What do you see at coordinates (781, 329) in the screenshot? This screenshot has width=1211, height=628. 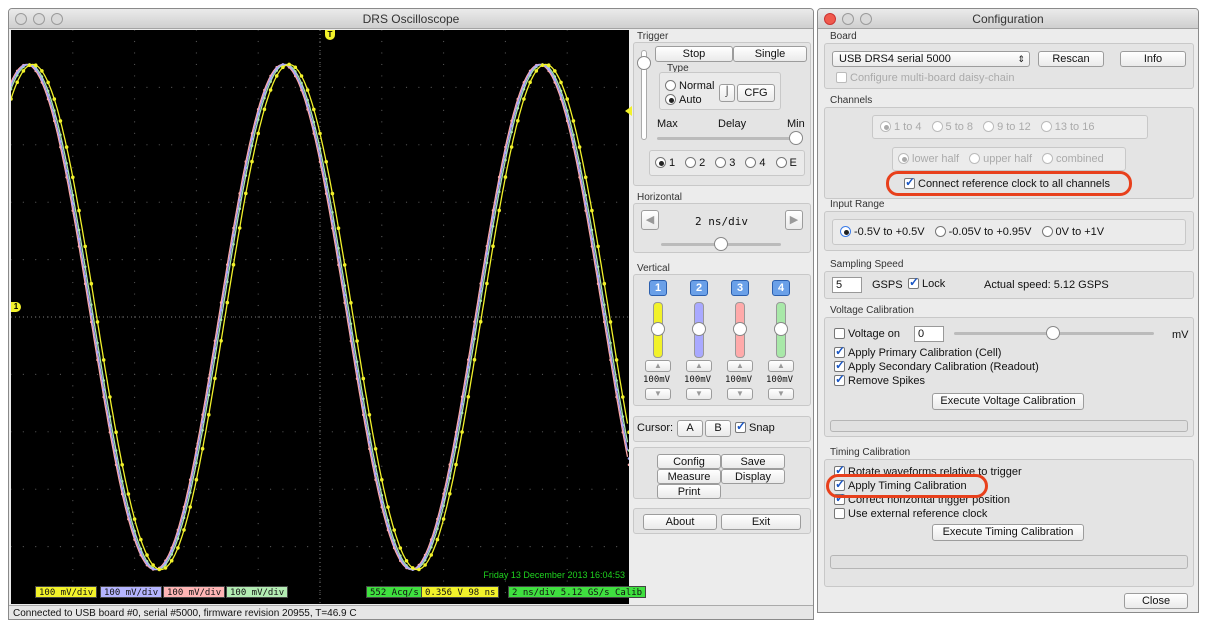 I see `channel-4-offset-knob` at bounding box center [781, 329].